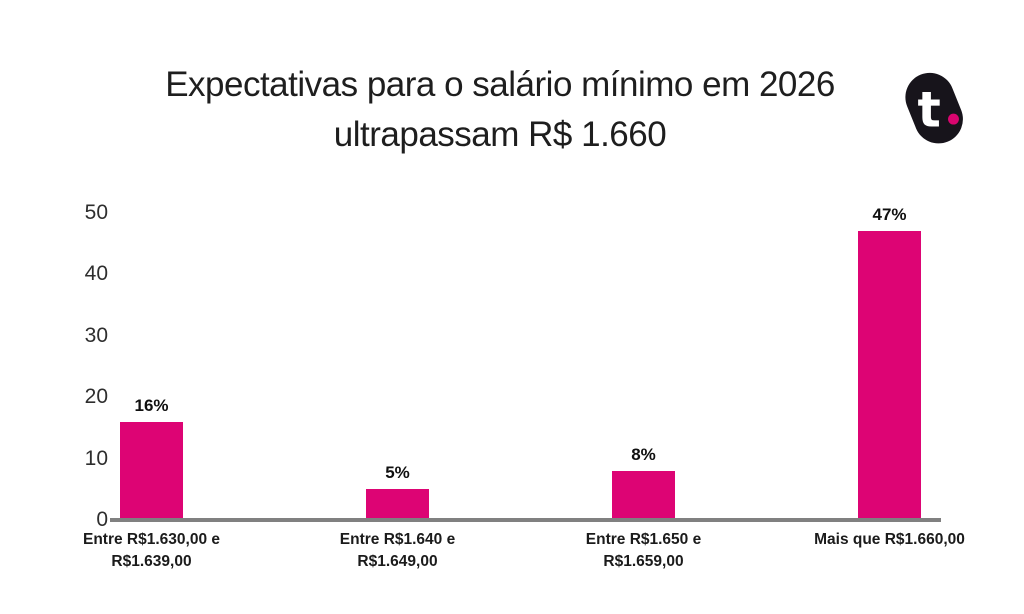 The image size is (1024, 614). What do you see at coordinates (397, 561) in the screenshot?
I see `x-axis-label-line: R$1.649,00` at bounding box center [397, 561].